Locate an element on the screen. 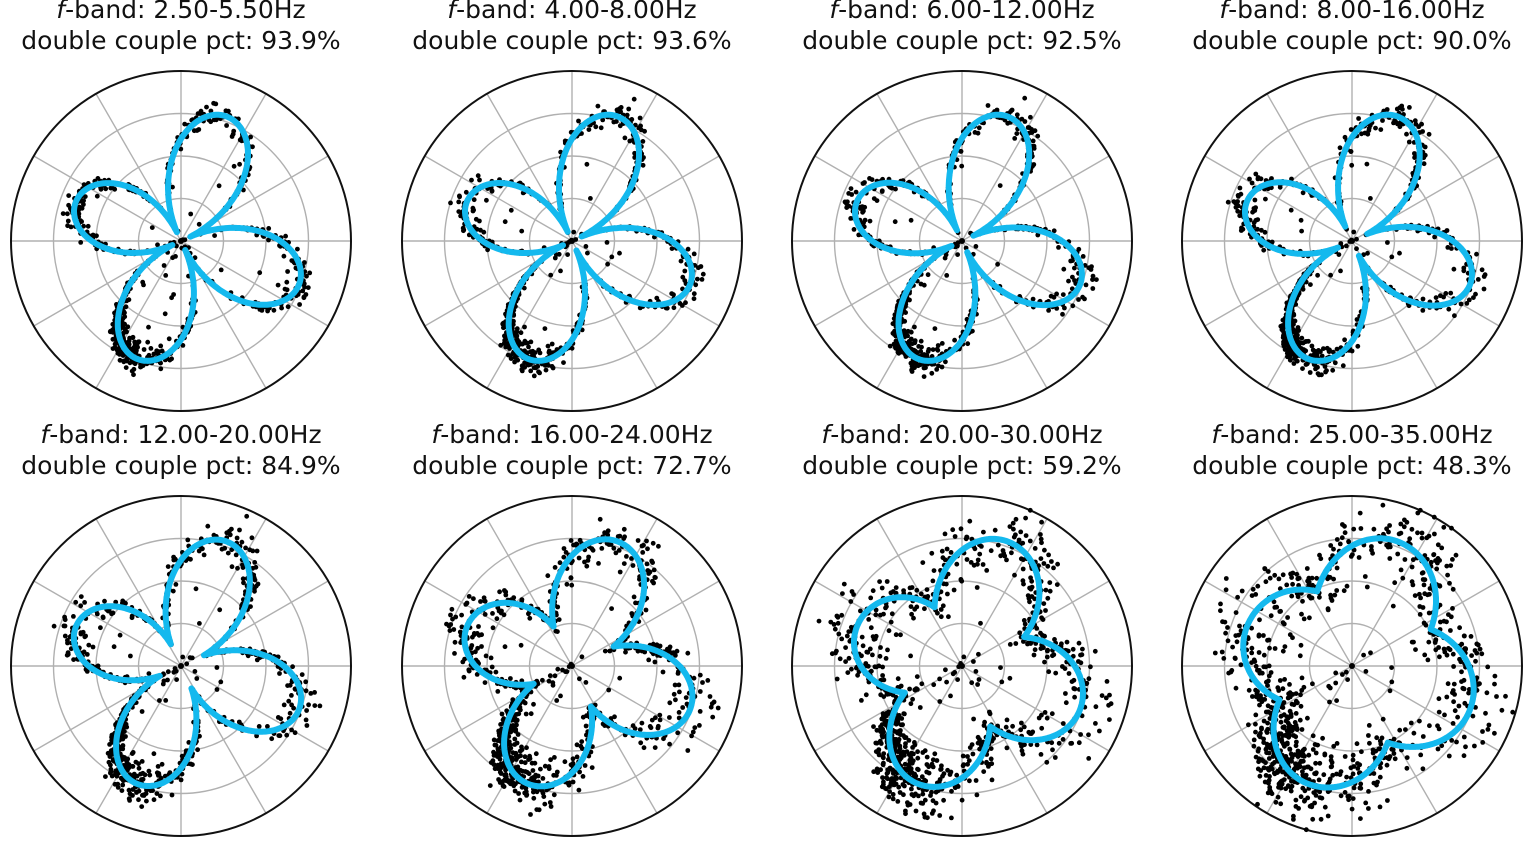  subplot-title: f-band: 4.00-8.00Hz is located at coordinates (571, 12).